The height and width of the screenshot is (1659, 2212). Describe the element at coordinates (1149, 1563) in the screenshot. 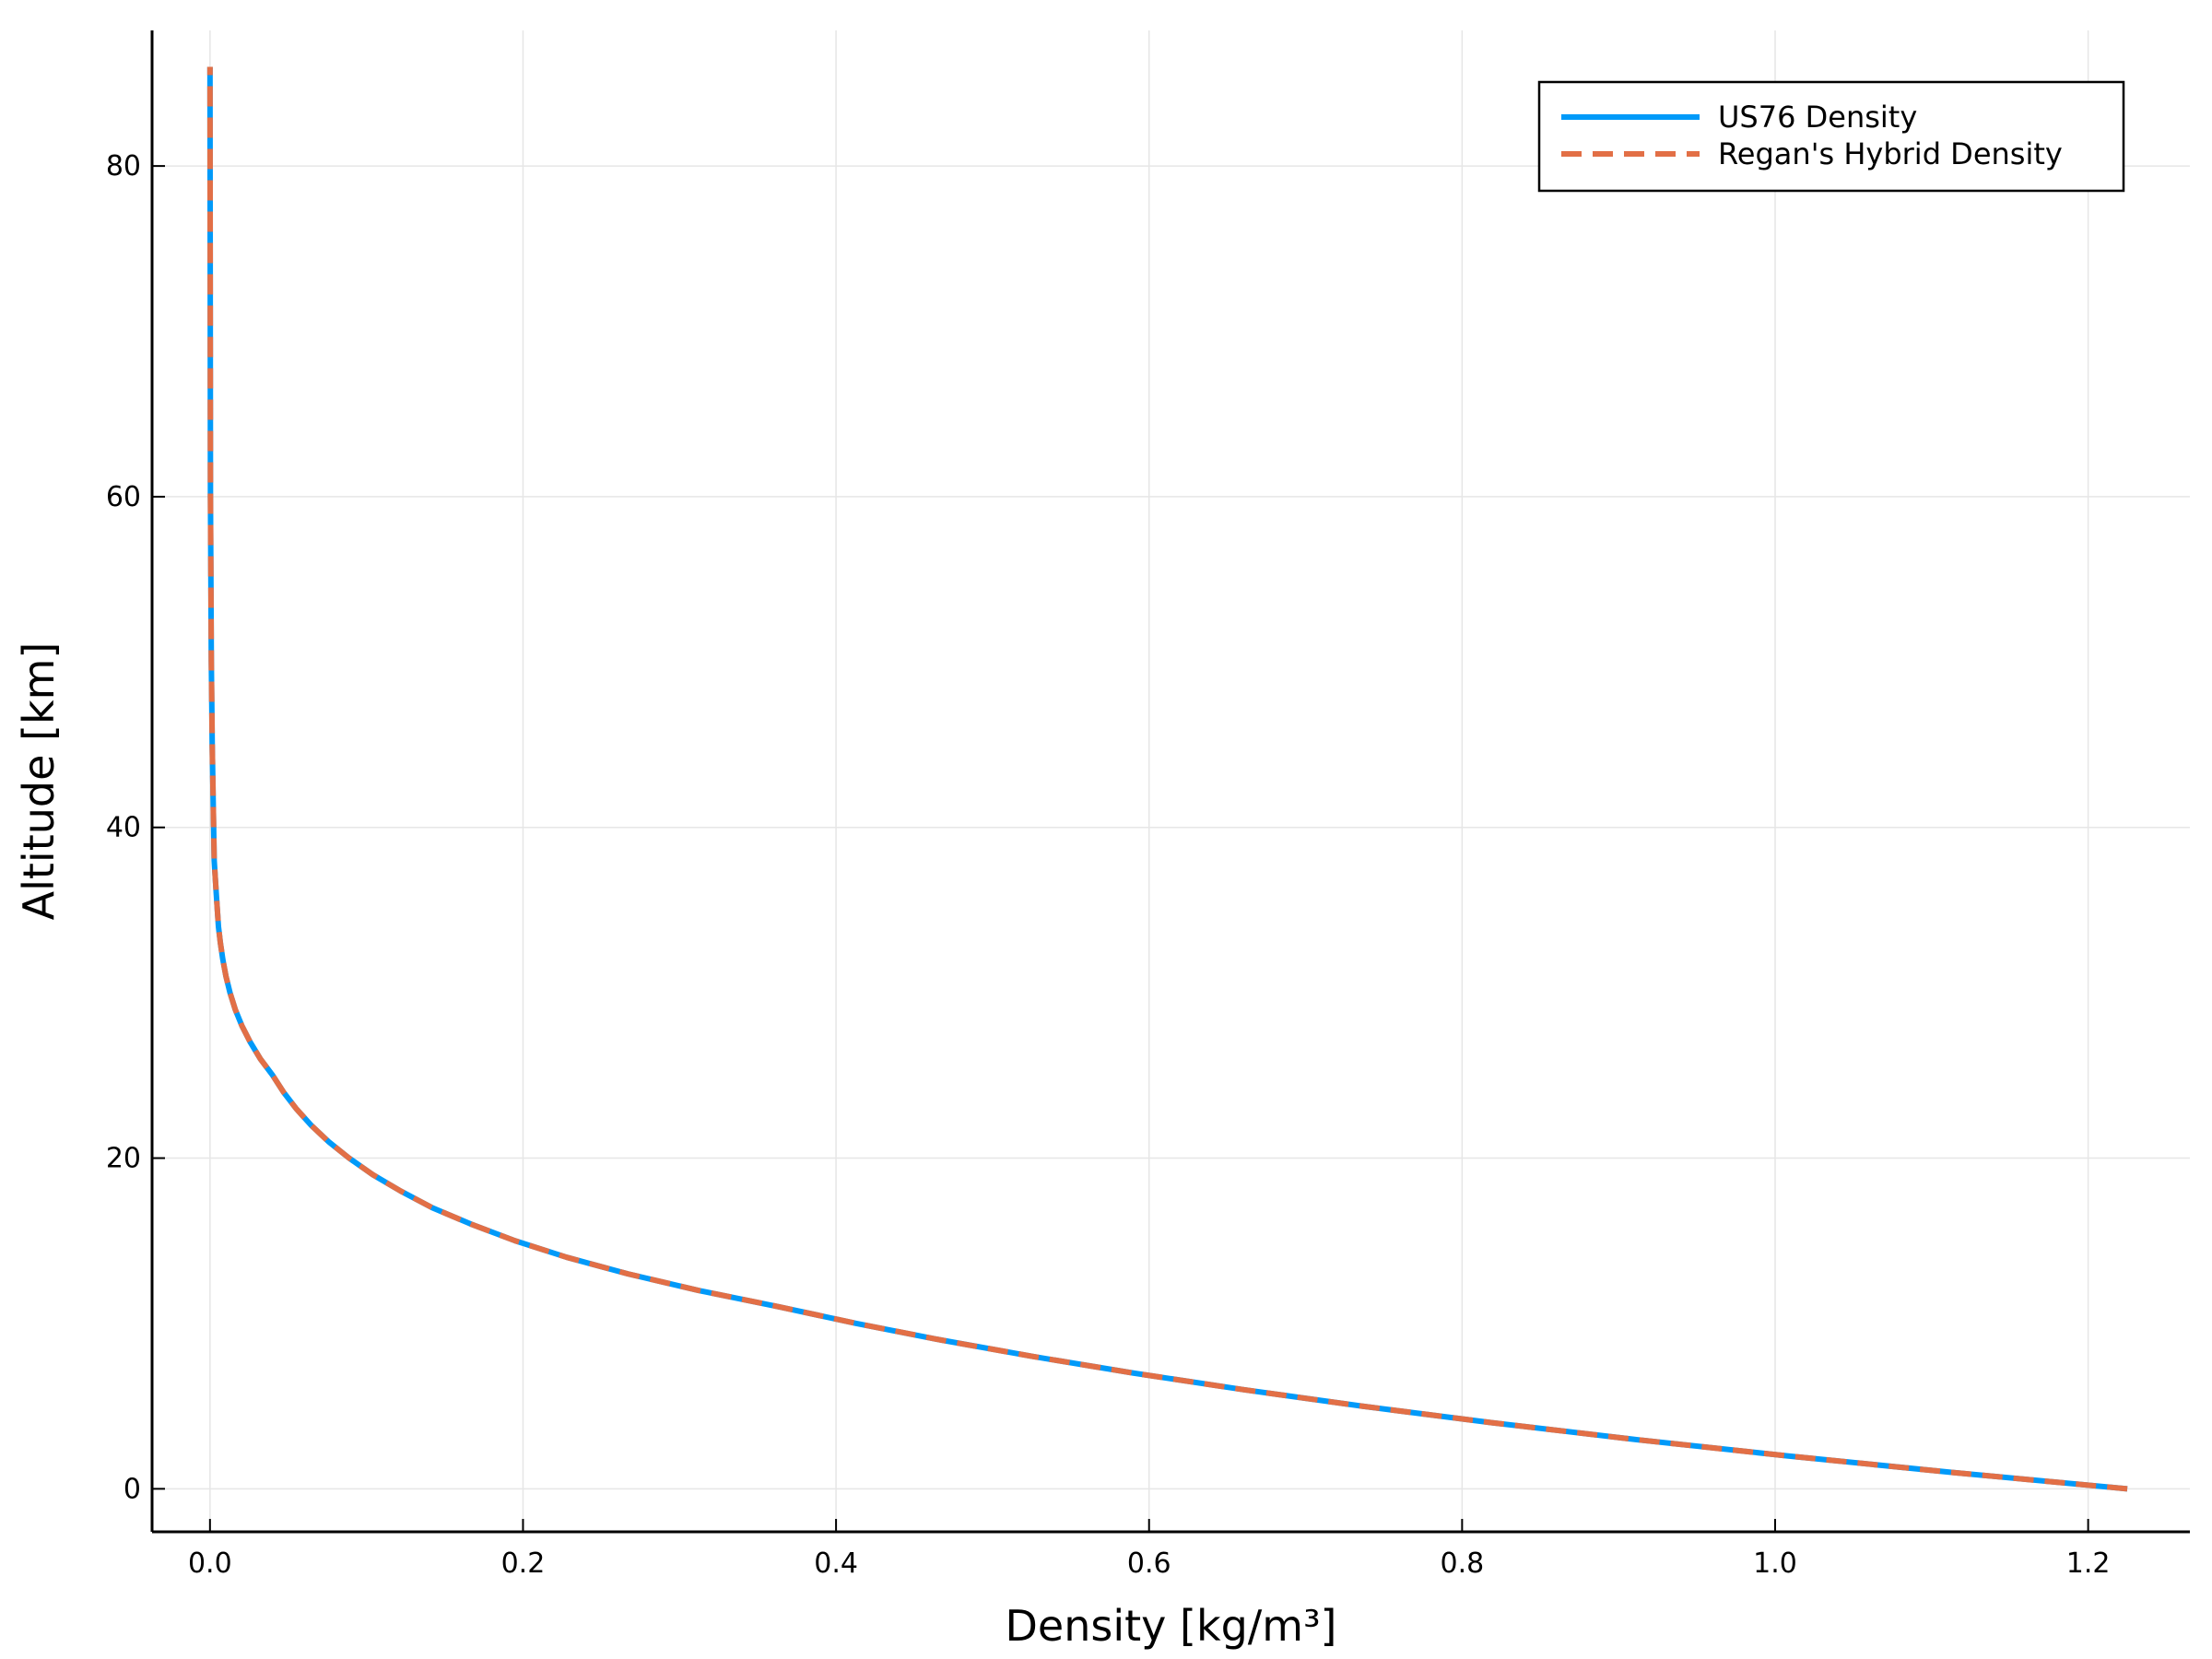

I see `x-tick-label: 0.6` at that location.